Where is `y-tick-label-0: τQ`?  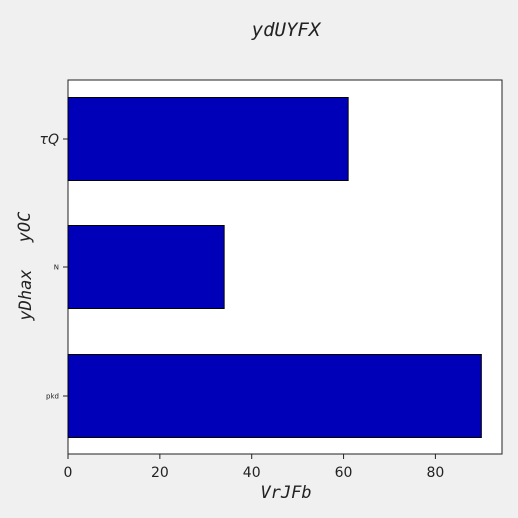
y-tick-label-0: τQ is located at coordinates (49, 140).